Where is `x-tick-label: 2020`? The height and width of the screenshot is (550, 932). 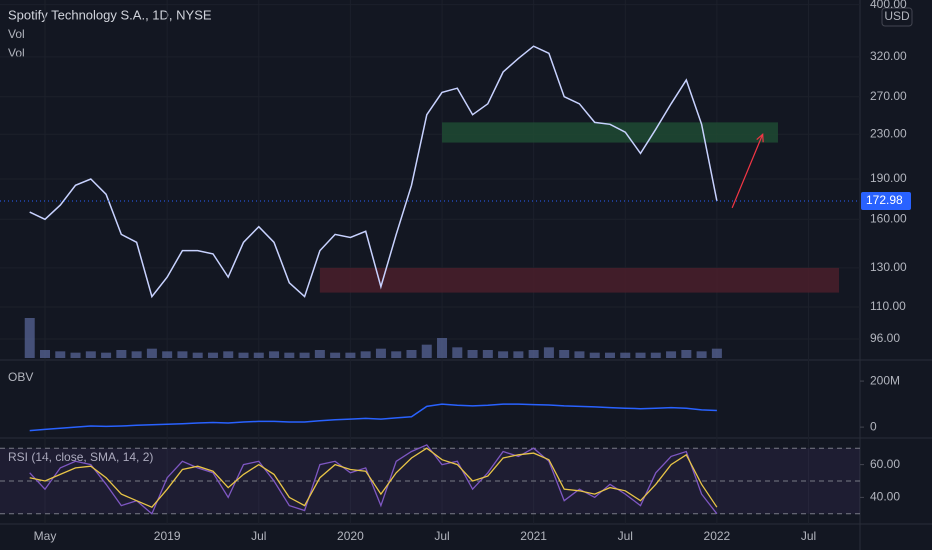 x-tick-label: 2020 is located at coordinates (350, 536).